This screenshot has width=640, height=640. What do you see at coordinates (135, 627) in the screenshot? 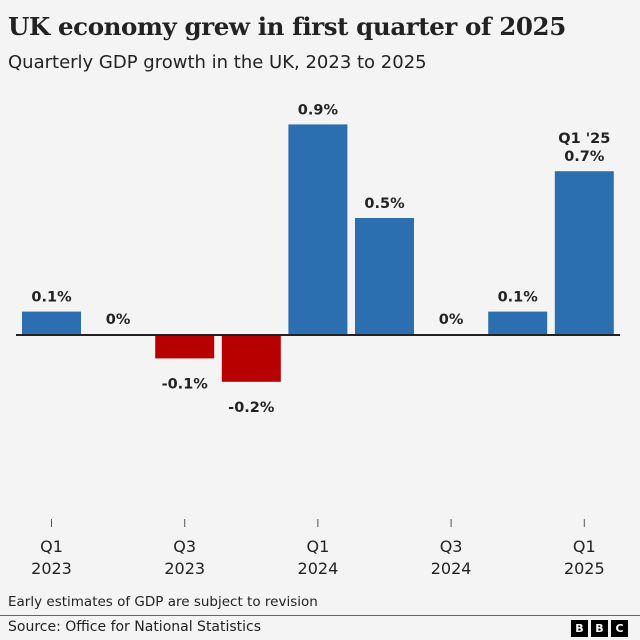
I see `source-text: Source: Office for National Statistics` at bounding box center [135, 627].